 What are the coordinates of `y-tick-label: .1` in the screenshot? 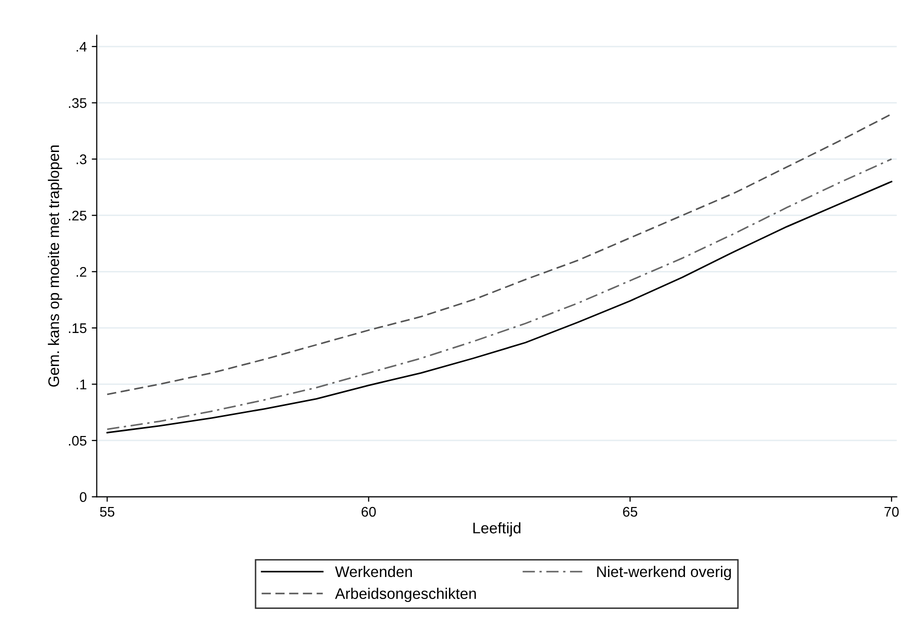 It's located at (81, 385).